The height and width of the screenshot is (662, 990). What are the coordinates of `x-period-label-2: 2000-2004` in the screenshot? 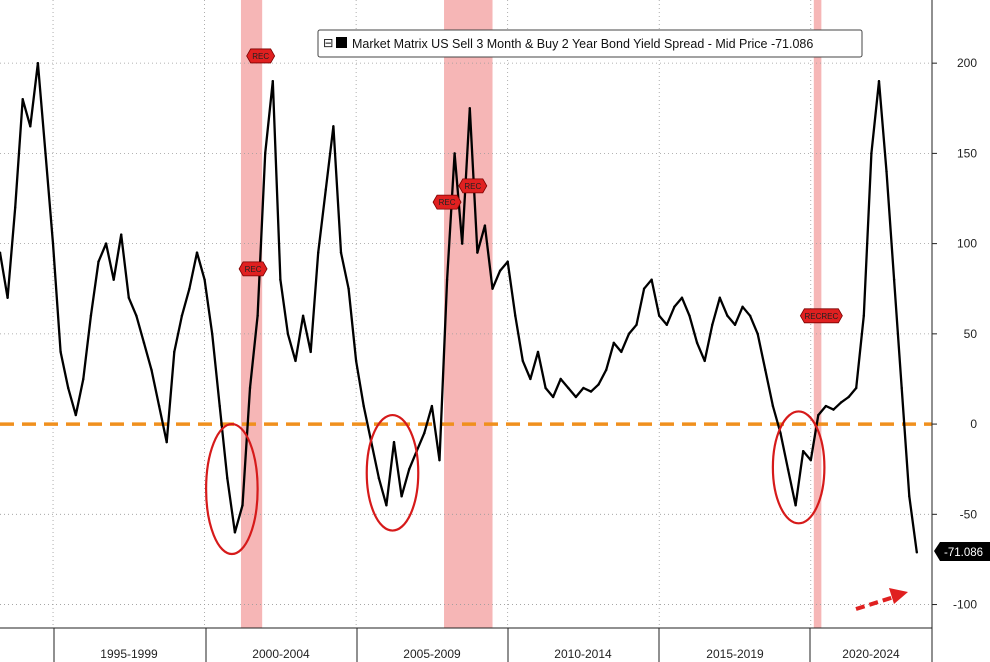 It's located at (281, 654).